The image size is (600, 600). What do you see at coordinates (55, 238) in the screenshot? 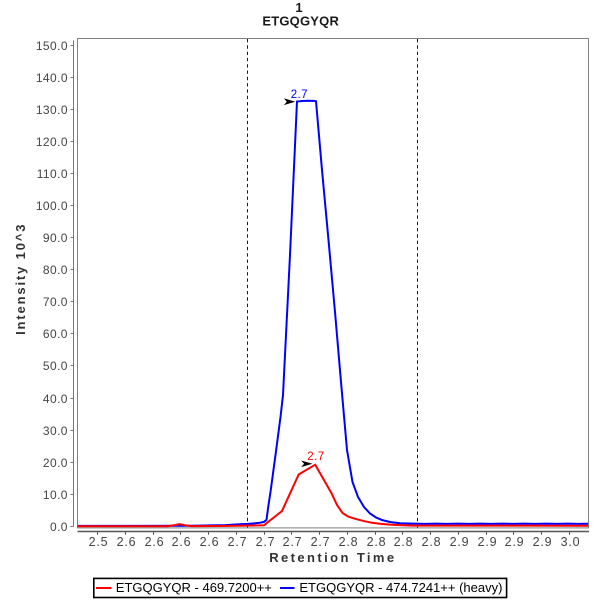
I see `svg-text: 90.0` at bounding box center [55, 238].